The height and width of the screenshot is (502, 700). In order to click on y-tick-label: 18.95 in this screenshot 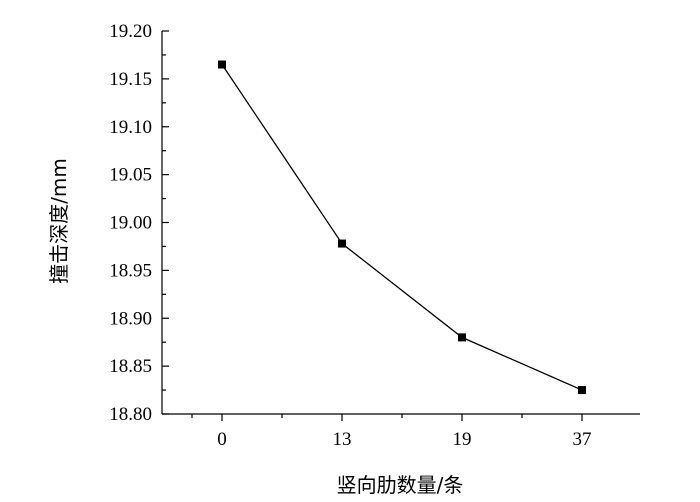, I will do `click(130, 270)`.